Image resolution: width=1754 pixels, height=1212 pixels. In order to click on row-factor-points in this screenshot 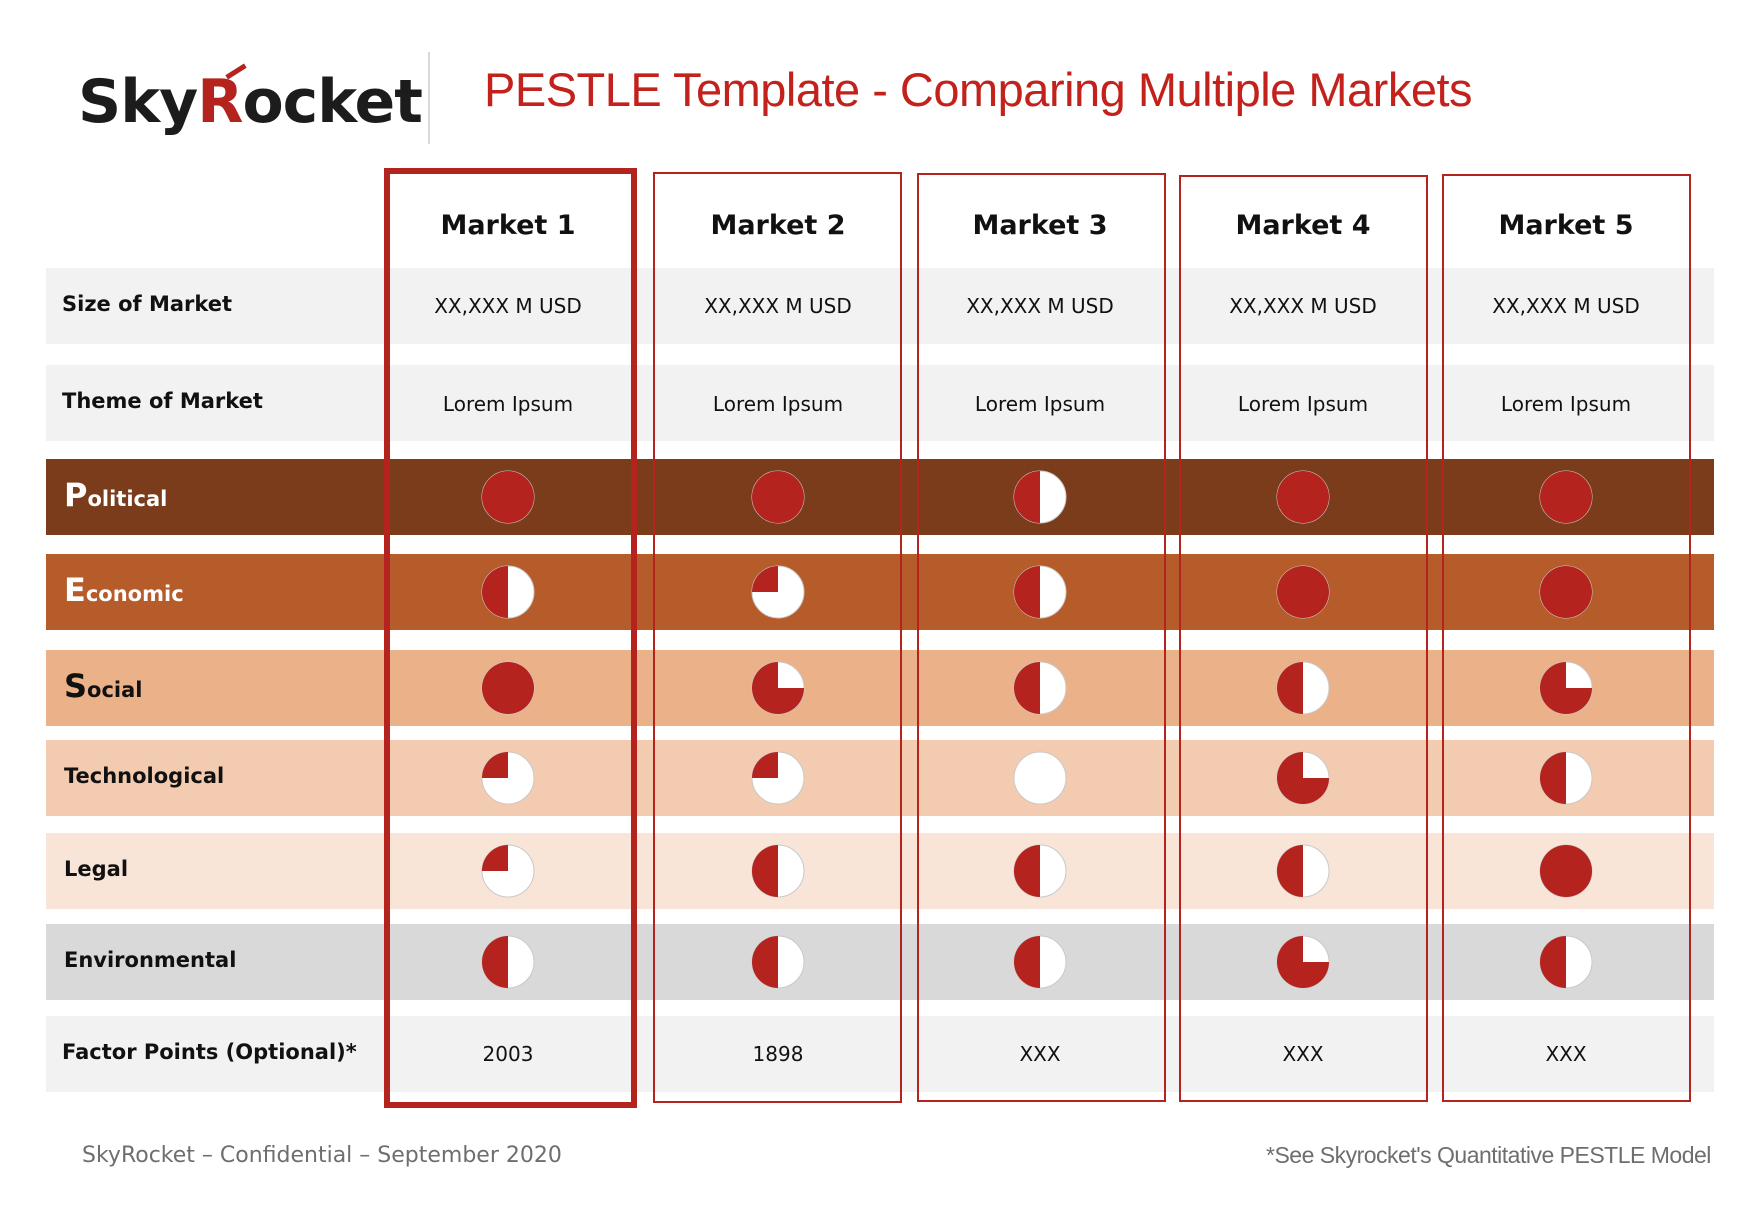, I will do `click(880, 1054)`.